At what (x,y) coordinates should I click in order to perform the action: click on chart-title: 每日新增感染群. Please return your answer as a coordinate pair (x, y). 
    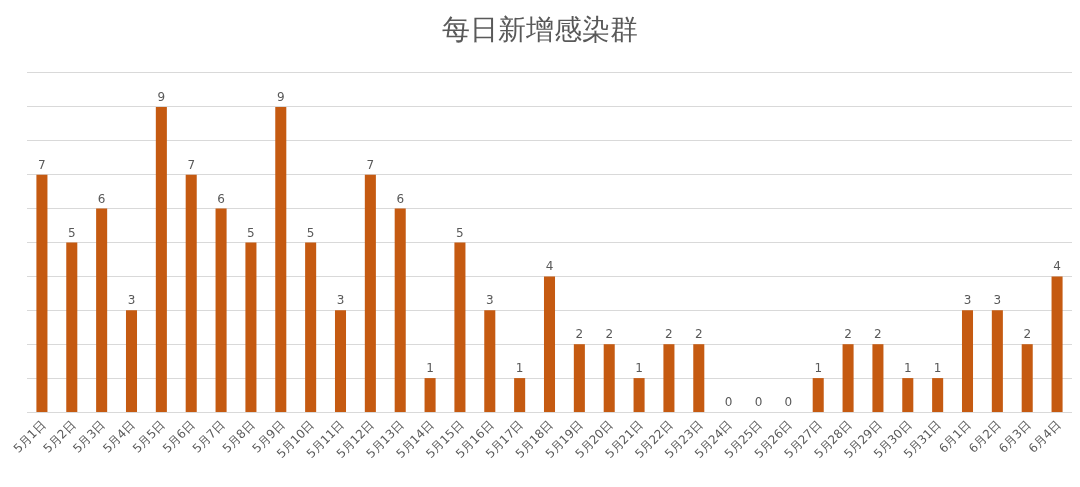
    Looking at the image, I should click on (540, 30).